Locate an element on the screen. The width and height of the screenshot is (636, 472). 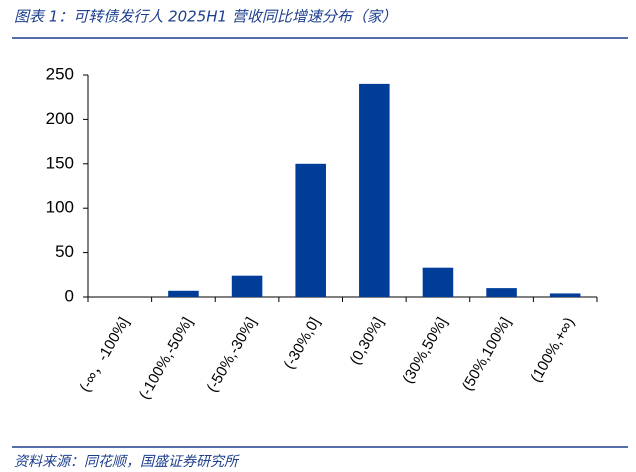
x-tick-label: (50%,100%] is located at coordinates (487, 353).